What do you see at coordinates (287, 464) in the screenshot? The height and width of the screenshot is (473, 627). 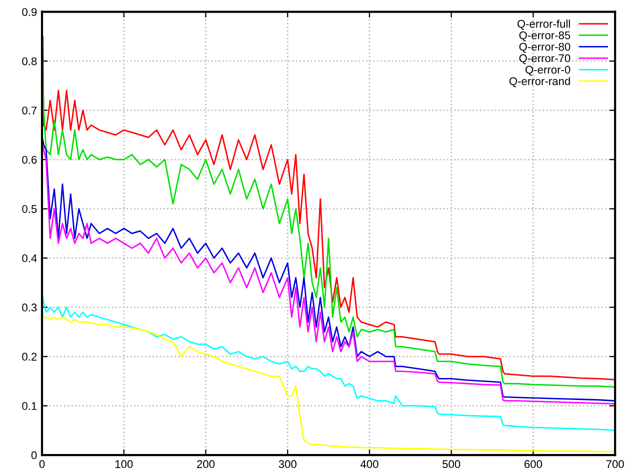 I see `x-tick-label: 300` at bounding box center [287, 464].